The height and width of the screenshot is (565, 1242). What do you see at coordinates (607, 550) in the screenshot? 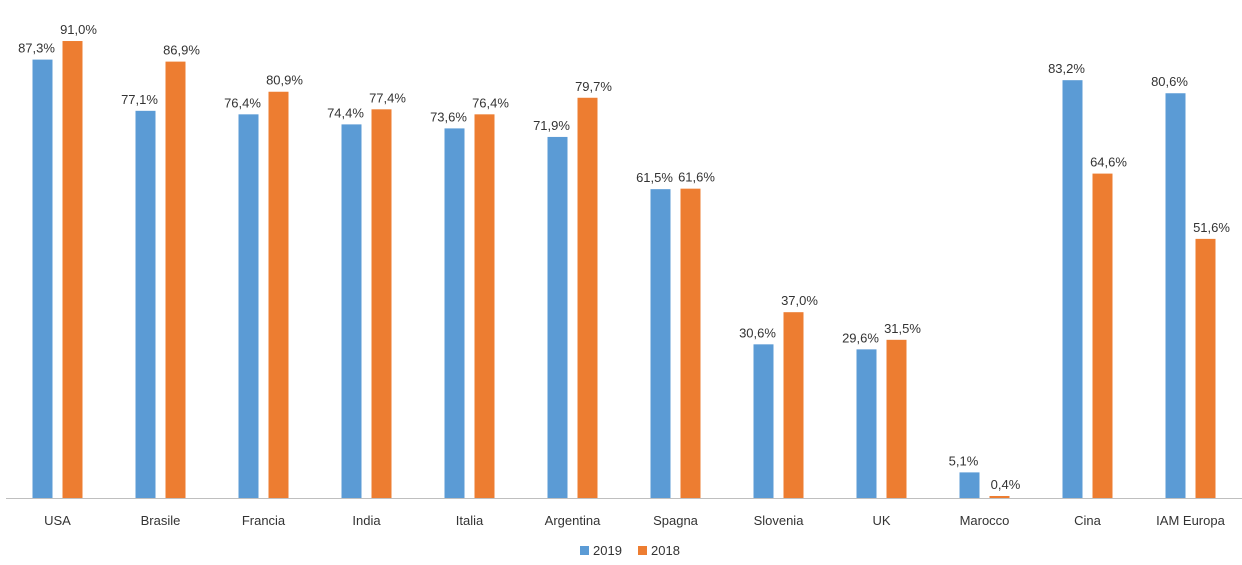
I see `legend-label-2019: 2019` at bounding box center [607, 550].